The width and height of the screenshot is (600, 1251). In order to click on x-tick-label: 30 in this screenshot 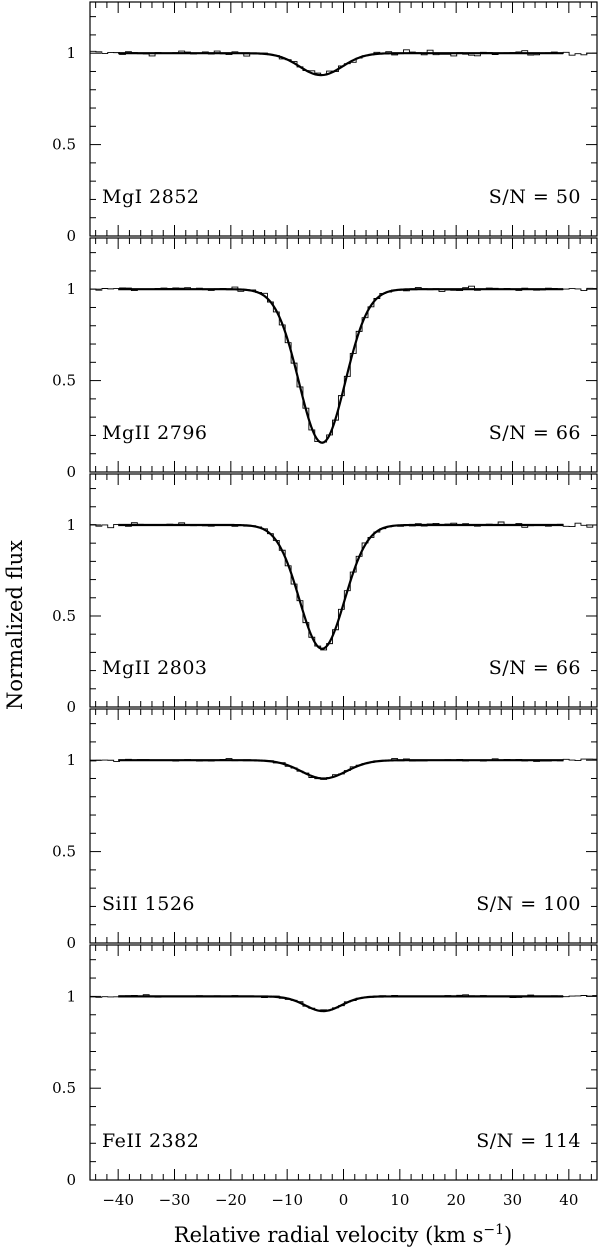, I will do `click(512, 1200)`.